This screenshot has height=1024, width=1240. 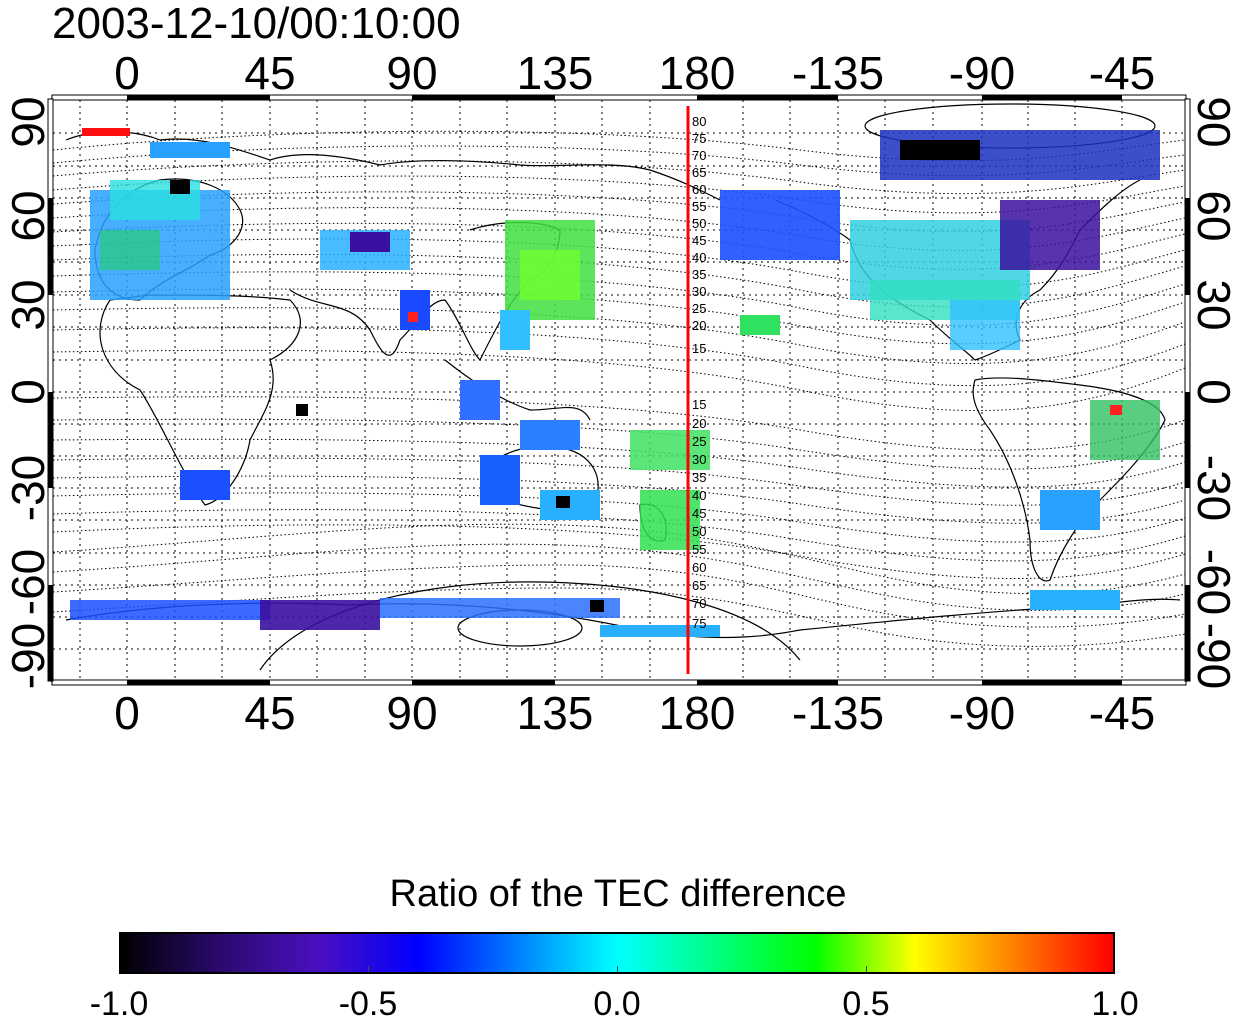 What do you see at coordinates (1115, 1004) in the screenshot?
I see `colorbar-tick-label: 1.0` at bounding box center [1115, 1004].